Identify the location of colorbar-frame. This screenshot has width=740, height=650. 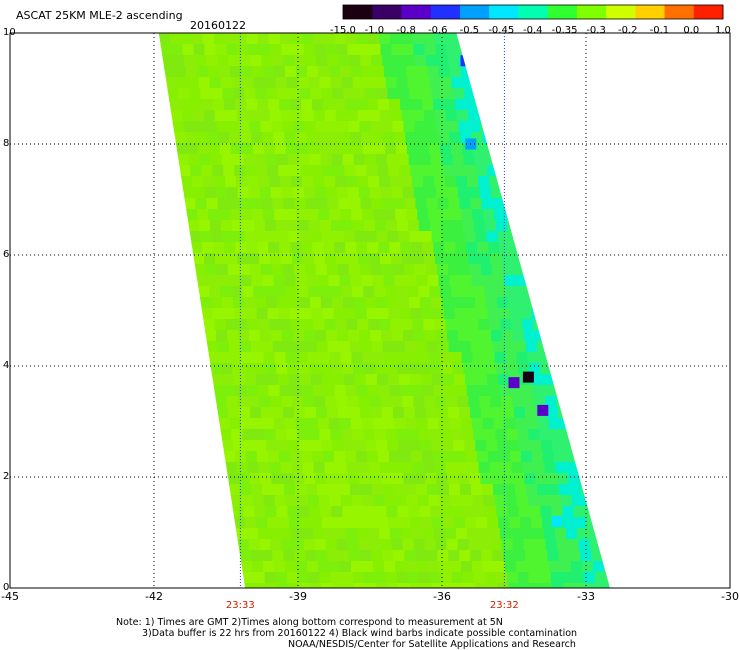
(533, 12).